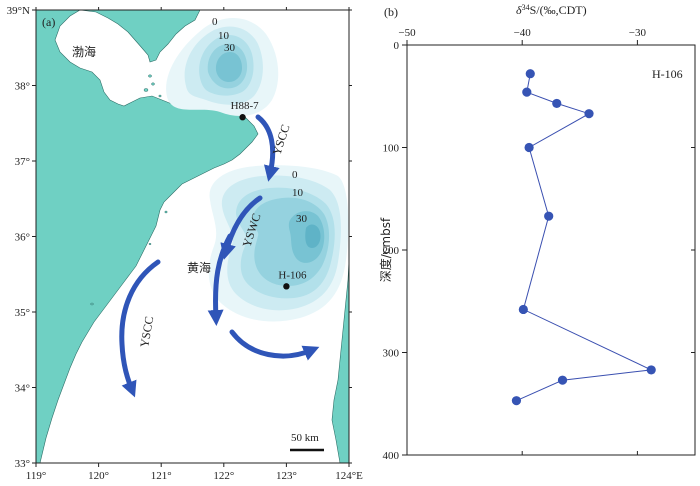  Describe the element at coordinates (391, 354) in the screenshot. I see `y-tick-label: 300` at that location.